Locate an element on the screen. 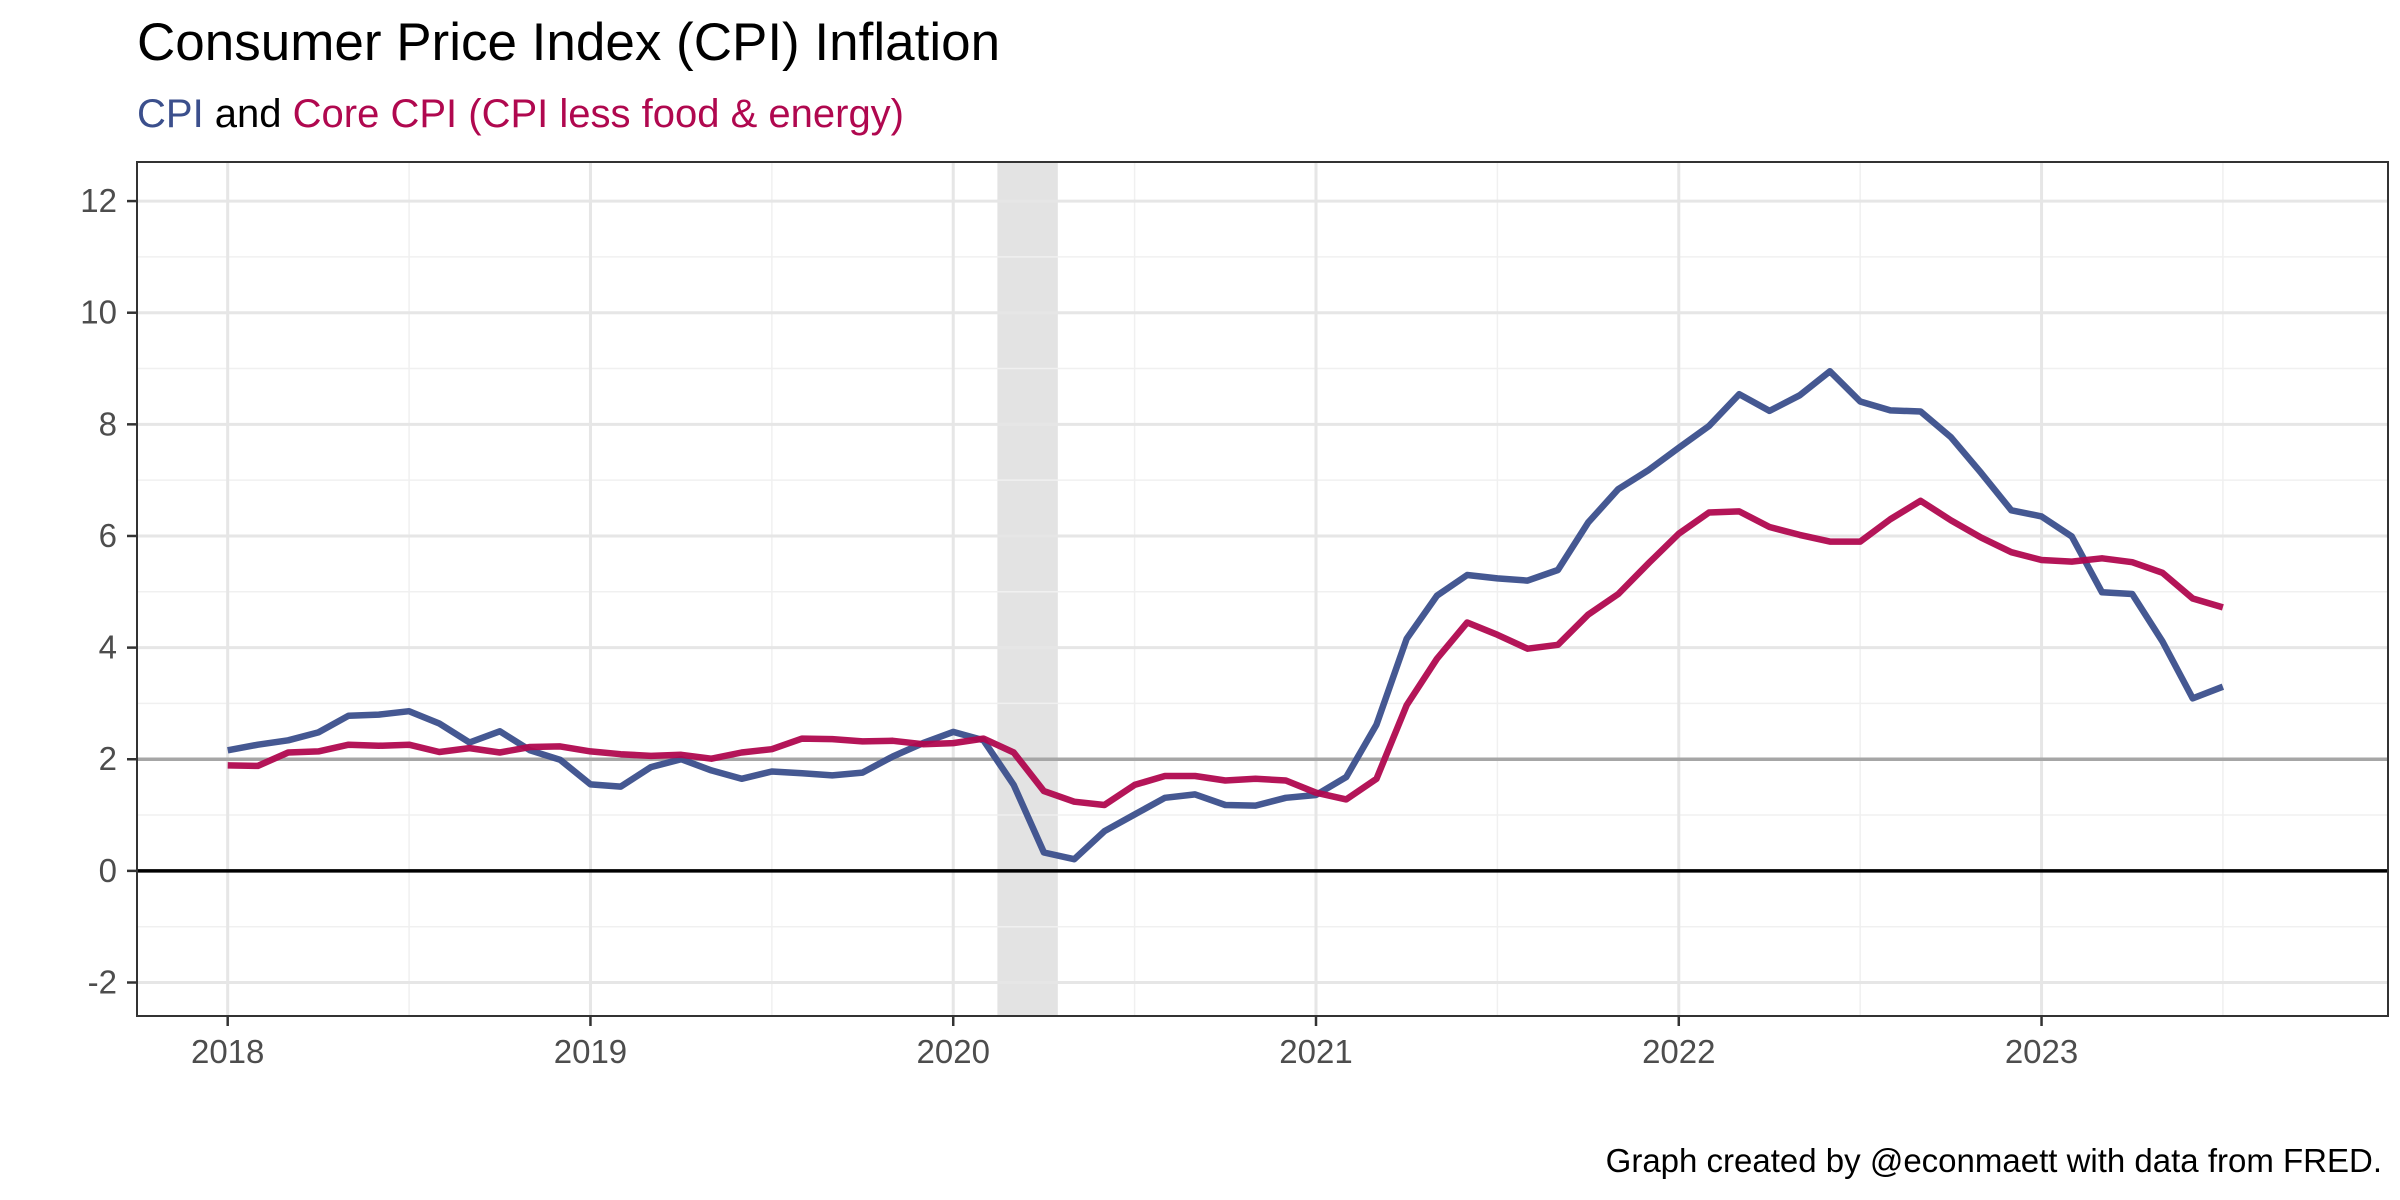  recession-shading is located at coordinates (1027, 589).